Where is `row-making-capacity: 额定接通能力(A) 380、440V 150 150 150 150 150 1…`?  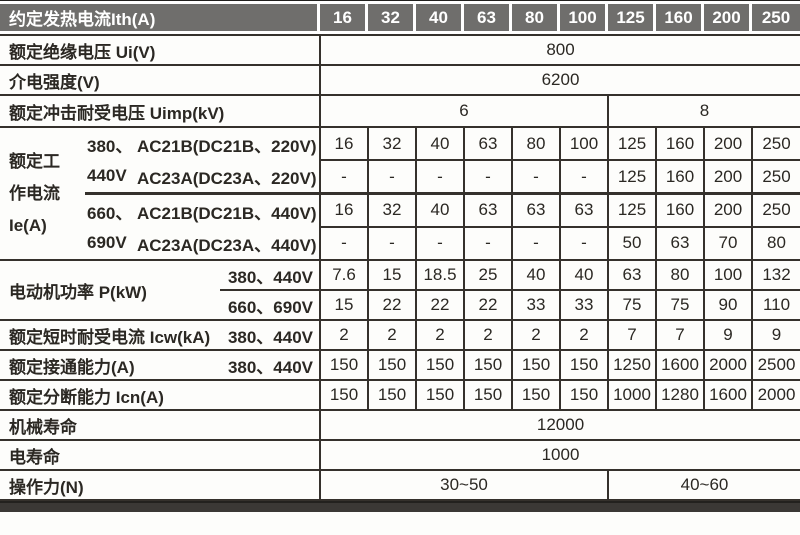 row-making-capacity: 额定接通能力(A) 380、440V 150 150 150 150 150 1… is located at coordinates (400, 365).